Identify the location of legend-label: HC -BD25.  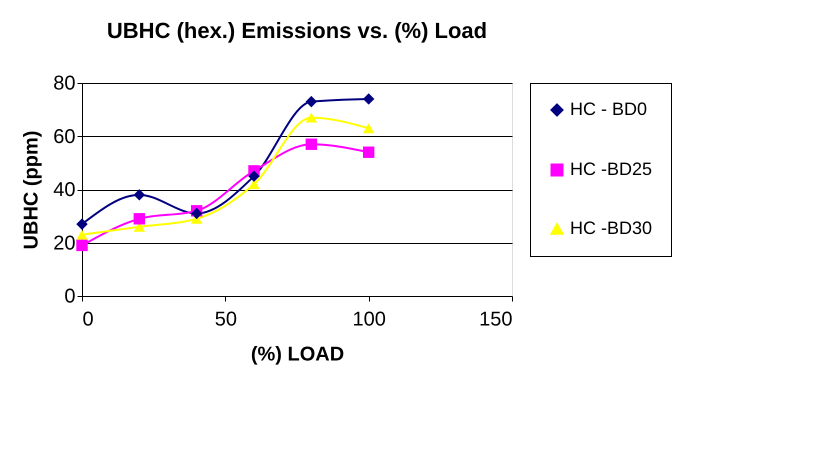
(611, 169).